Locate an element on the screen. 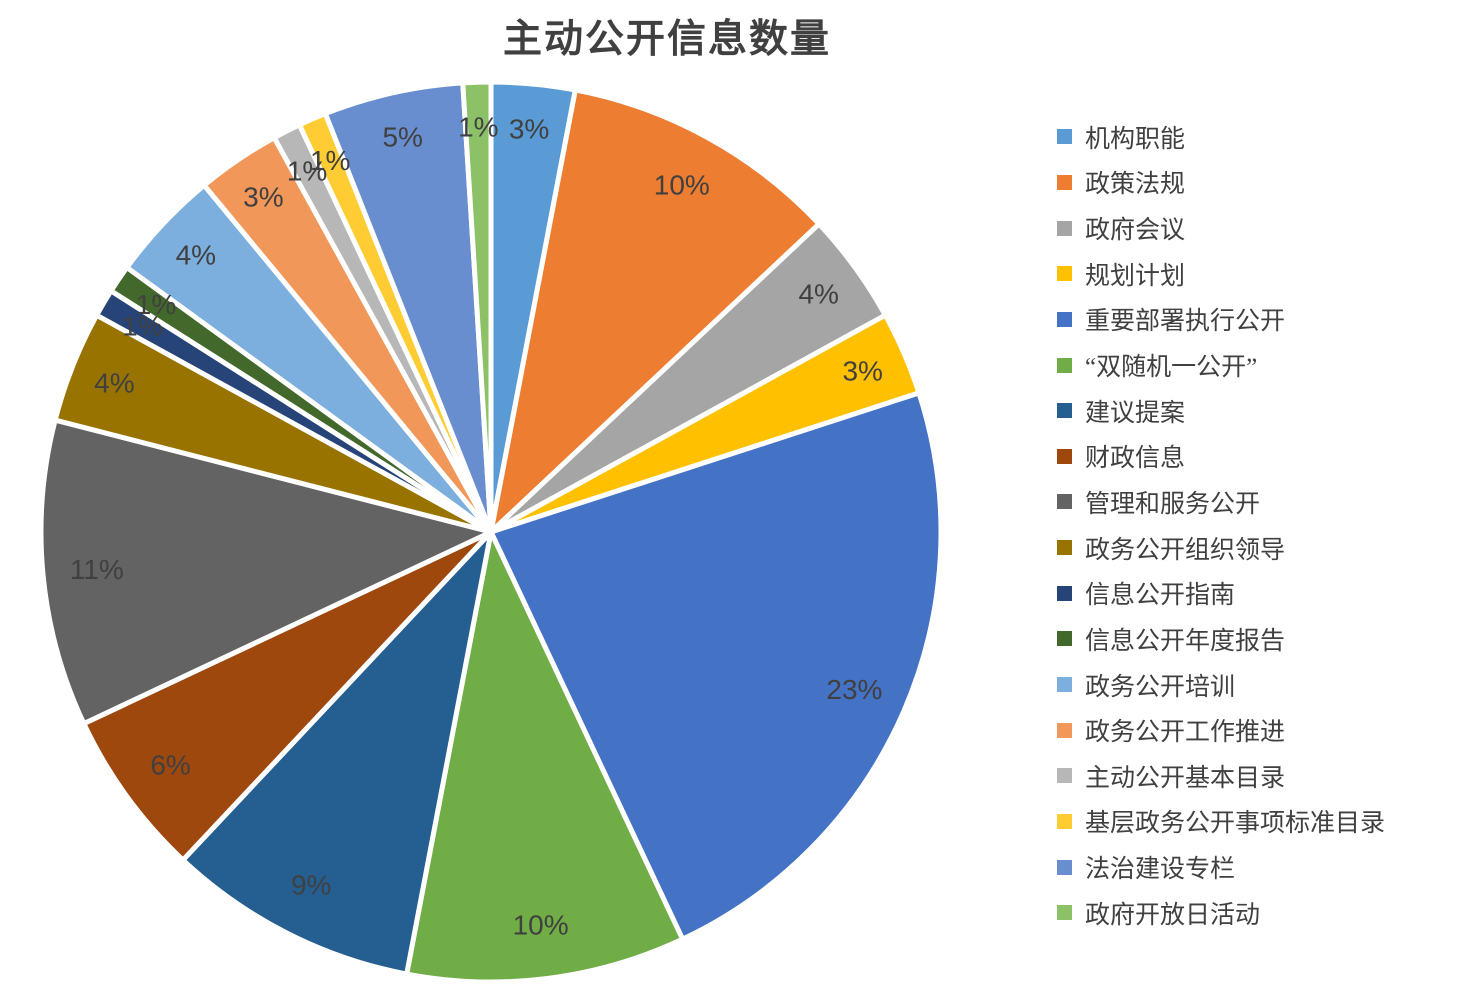 This screenshot has height=1000, width=1459. legend-item: 基层政务公开事项标准目录 is located at coordinates (1221, 822).